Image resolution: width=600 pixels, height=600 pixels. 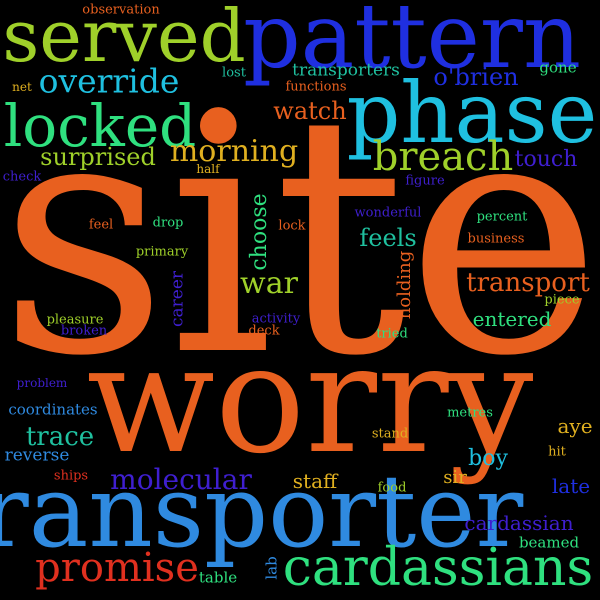 I want to click on word-phase: phase, so click(x=472, y=113).